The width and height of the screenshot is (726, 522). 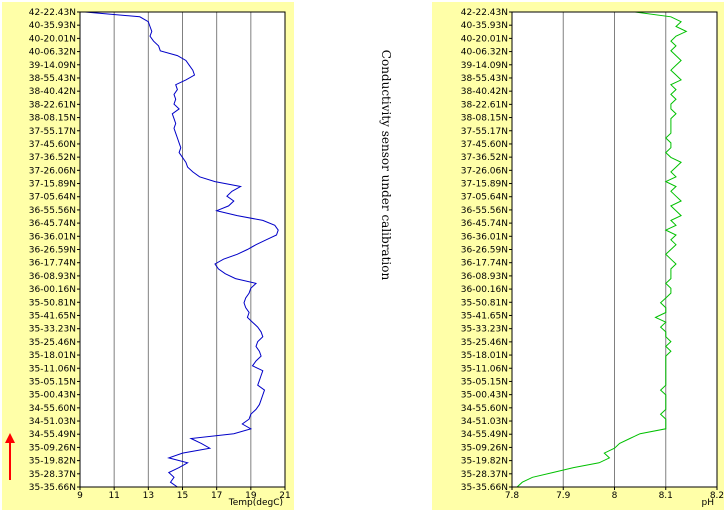 I want to click on temp-tick-label: 21, so click(x=284, y=496).